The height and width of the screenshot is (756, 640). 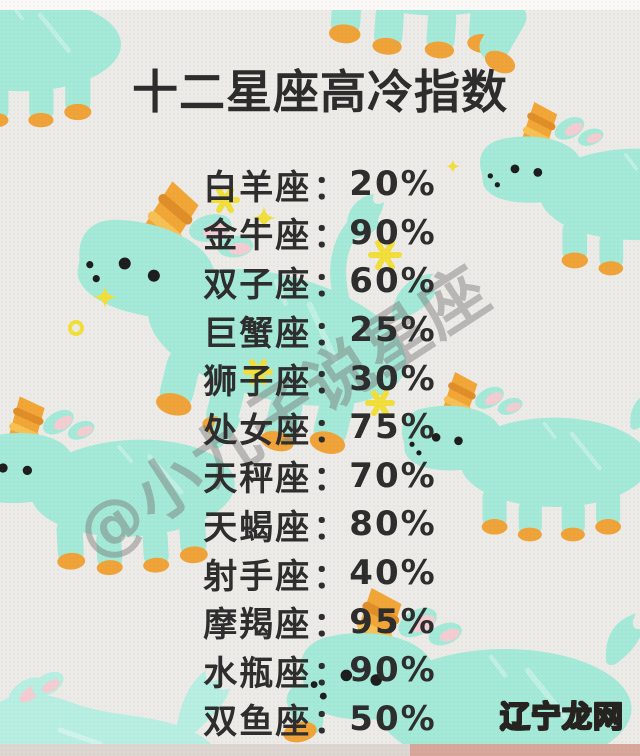 What do you see at coordinates (393, 524) in the screenshot?
I see `zodiac-value: 80%` at bounding box center [393, 524].